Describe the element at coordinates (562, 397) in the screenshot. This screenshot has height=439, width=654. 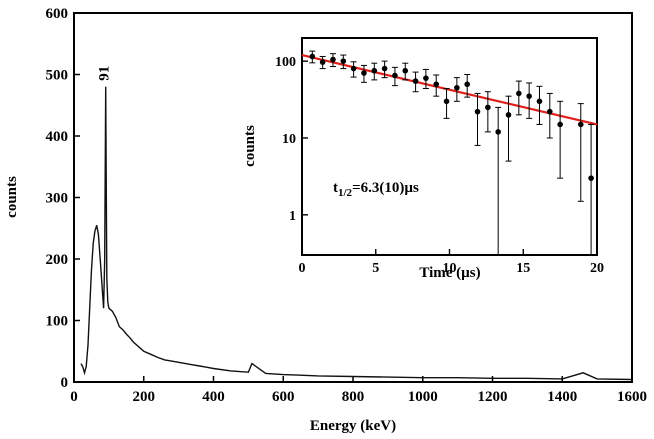
I see `main-x-tick-label: 1400` at that location.